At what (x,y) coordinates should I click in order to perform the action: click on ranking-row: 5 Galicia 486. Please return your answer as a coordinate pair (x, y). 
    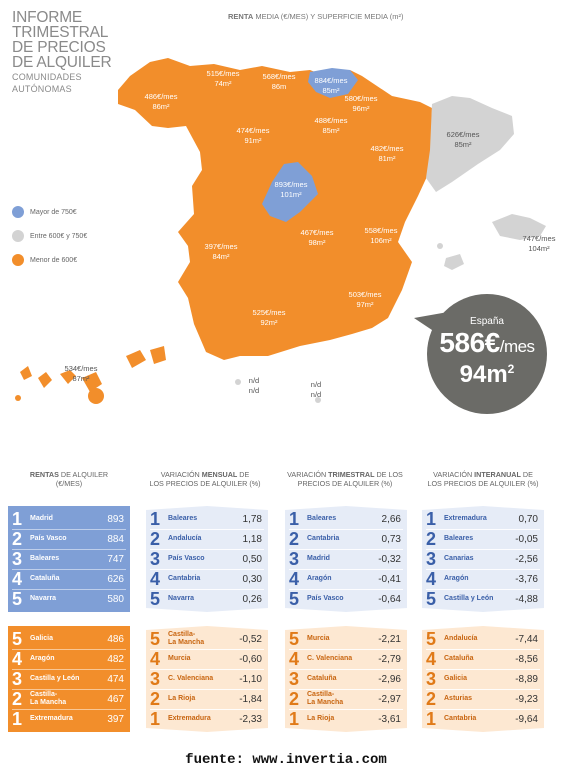
    Looking at the image, I should click on (69, 639).